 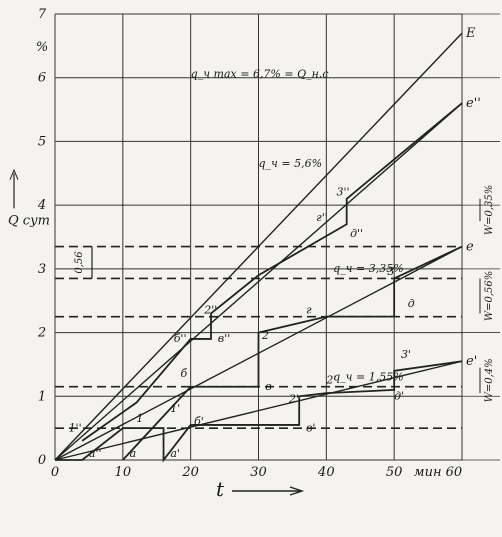 I want to click on point-label: г'', so click(x=322, y=217).